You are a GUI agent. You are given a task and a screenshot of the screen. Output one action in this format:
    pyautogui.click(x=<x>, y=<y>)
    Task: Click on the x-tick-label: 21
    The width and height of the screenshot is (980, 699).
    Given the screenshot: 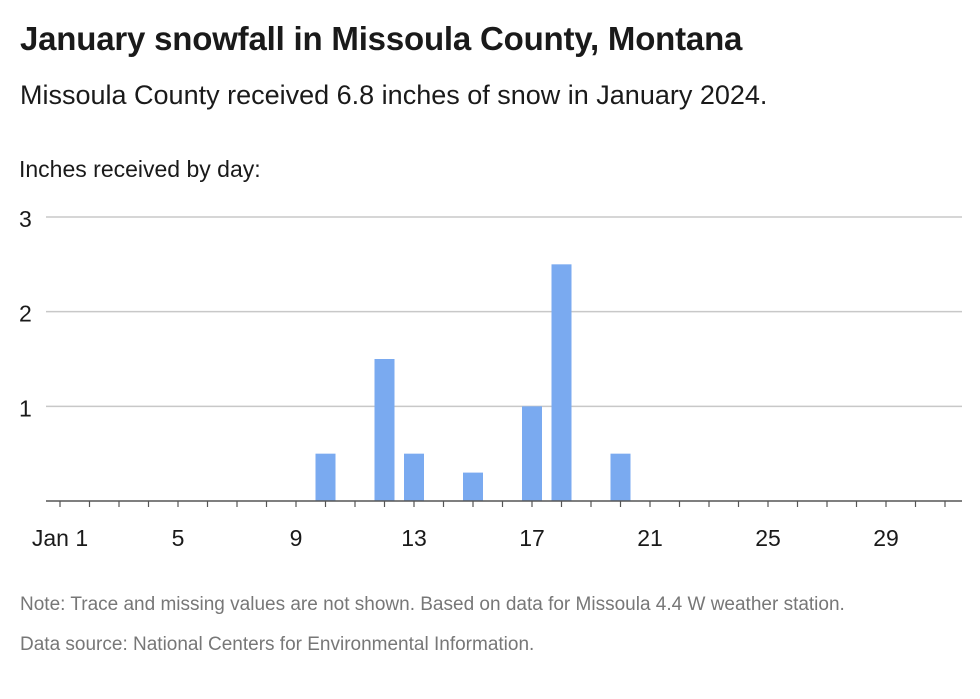 What is the action you would take?
    pyautogui.click(x=650, y=538)
    